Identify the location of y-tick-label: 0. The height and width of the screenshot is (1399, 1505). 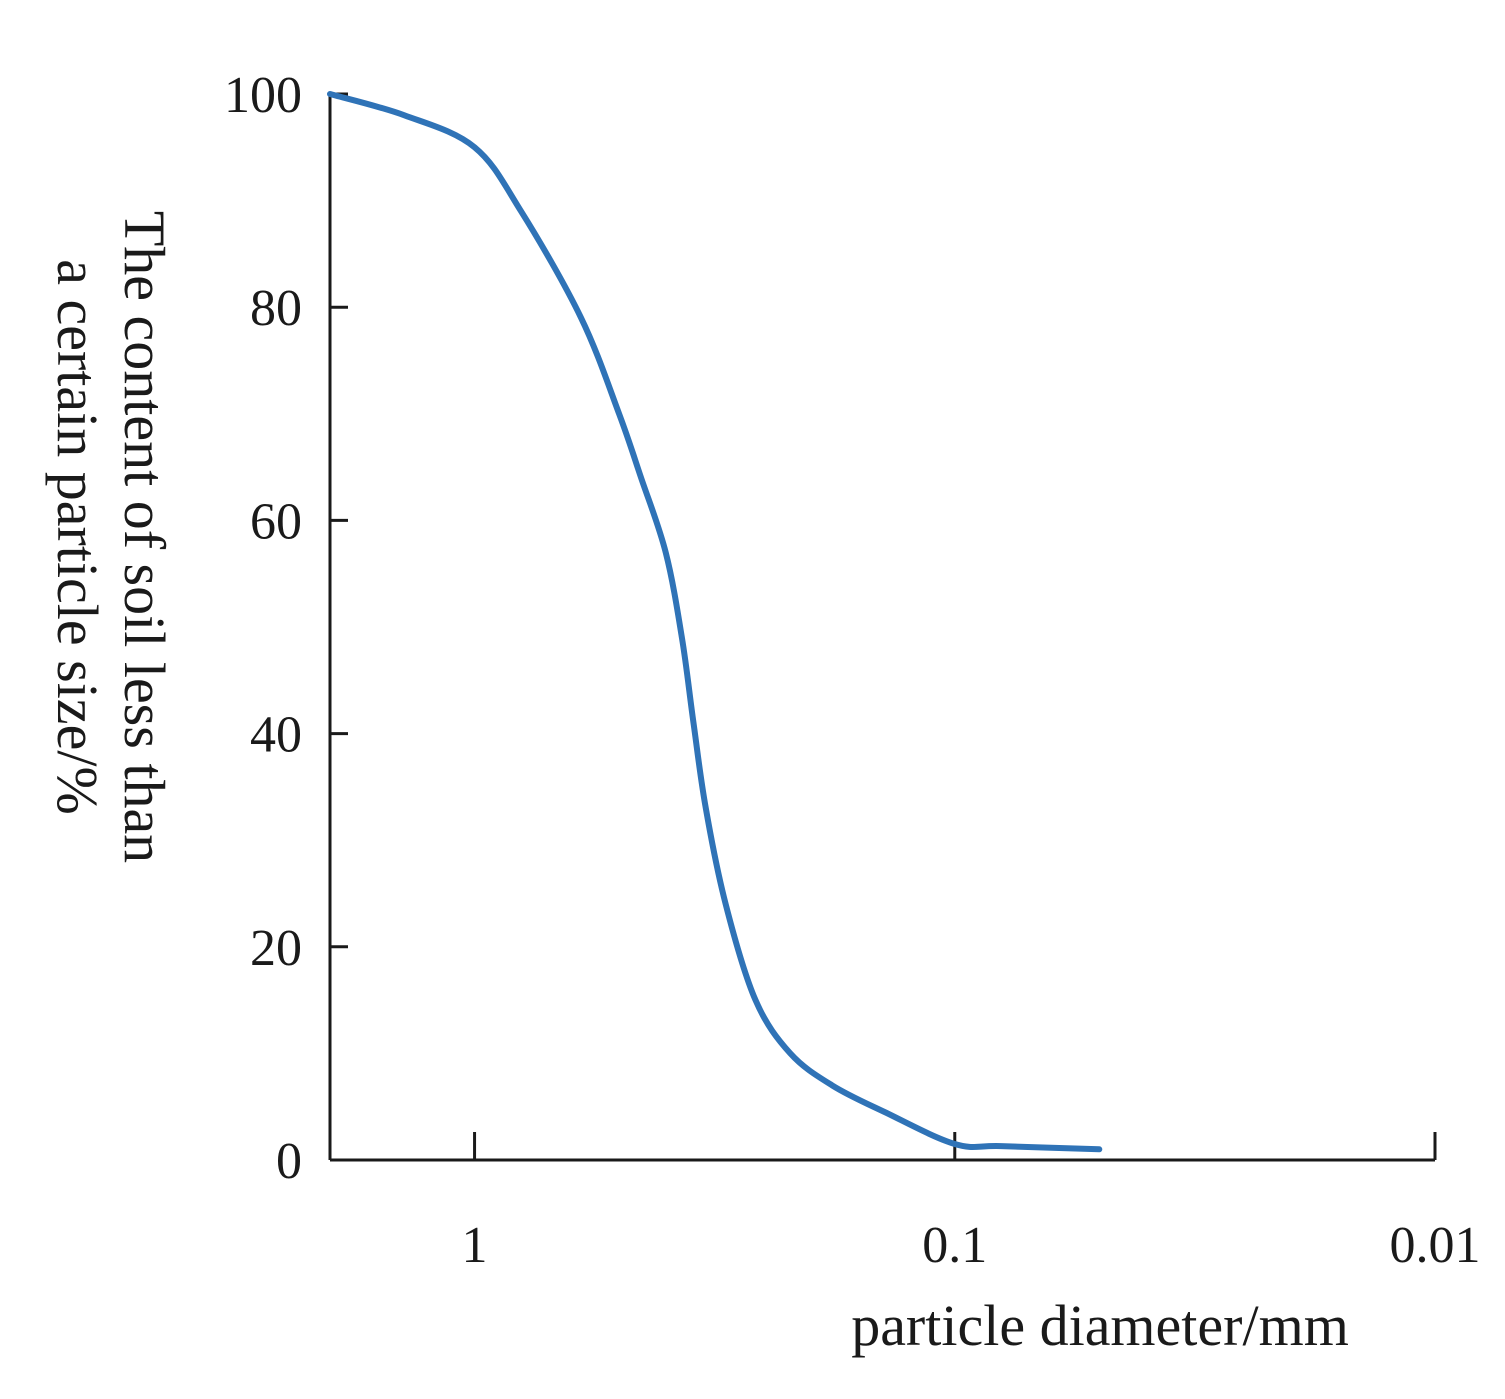
(289, 1161).